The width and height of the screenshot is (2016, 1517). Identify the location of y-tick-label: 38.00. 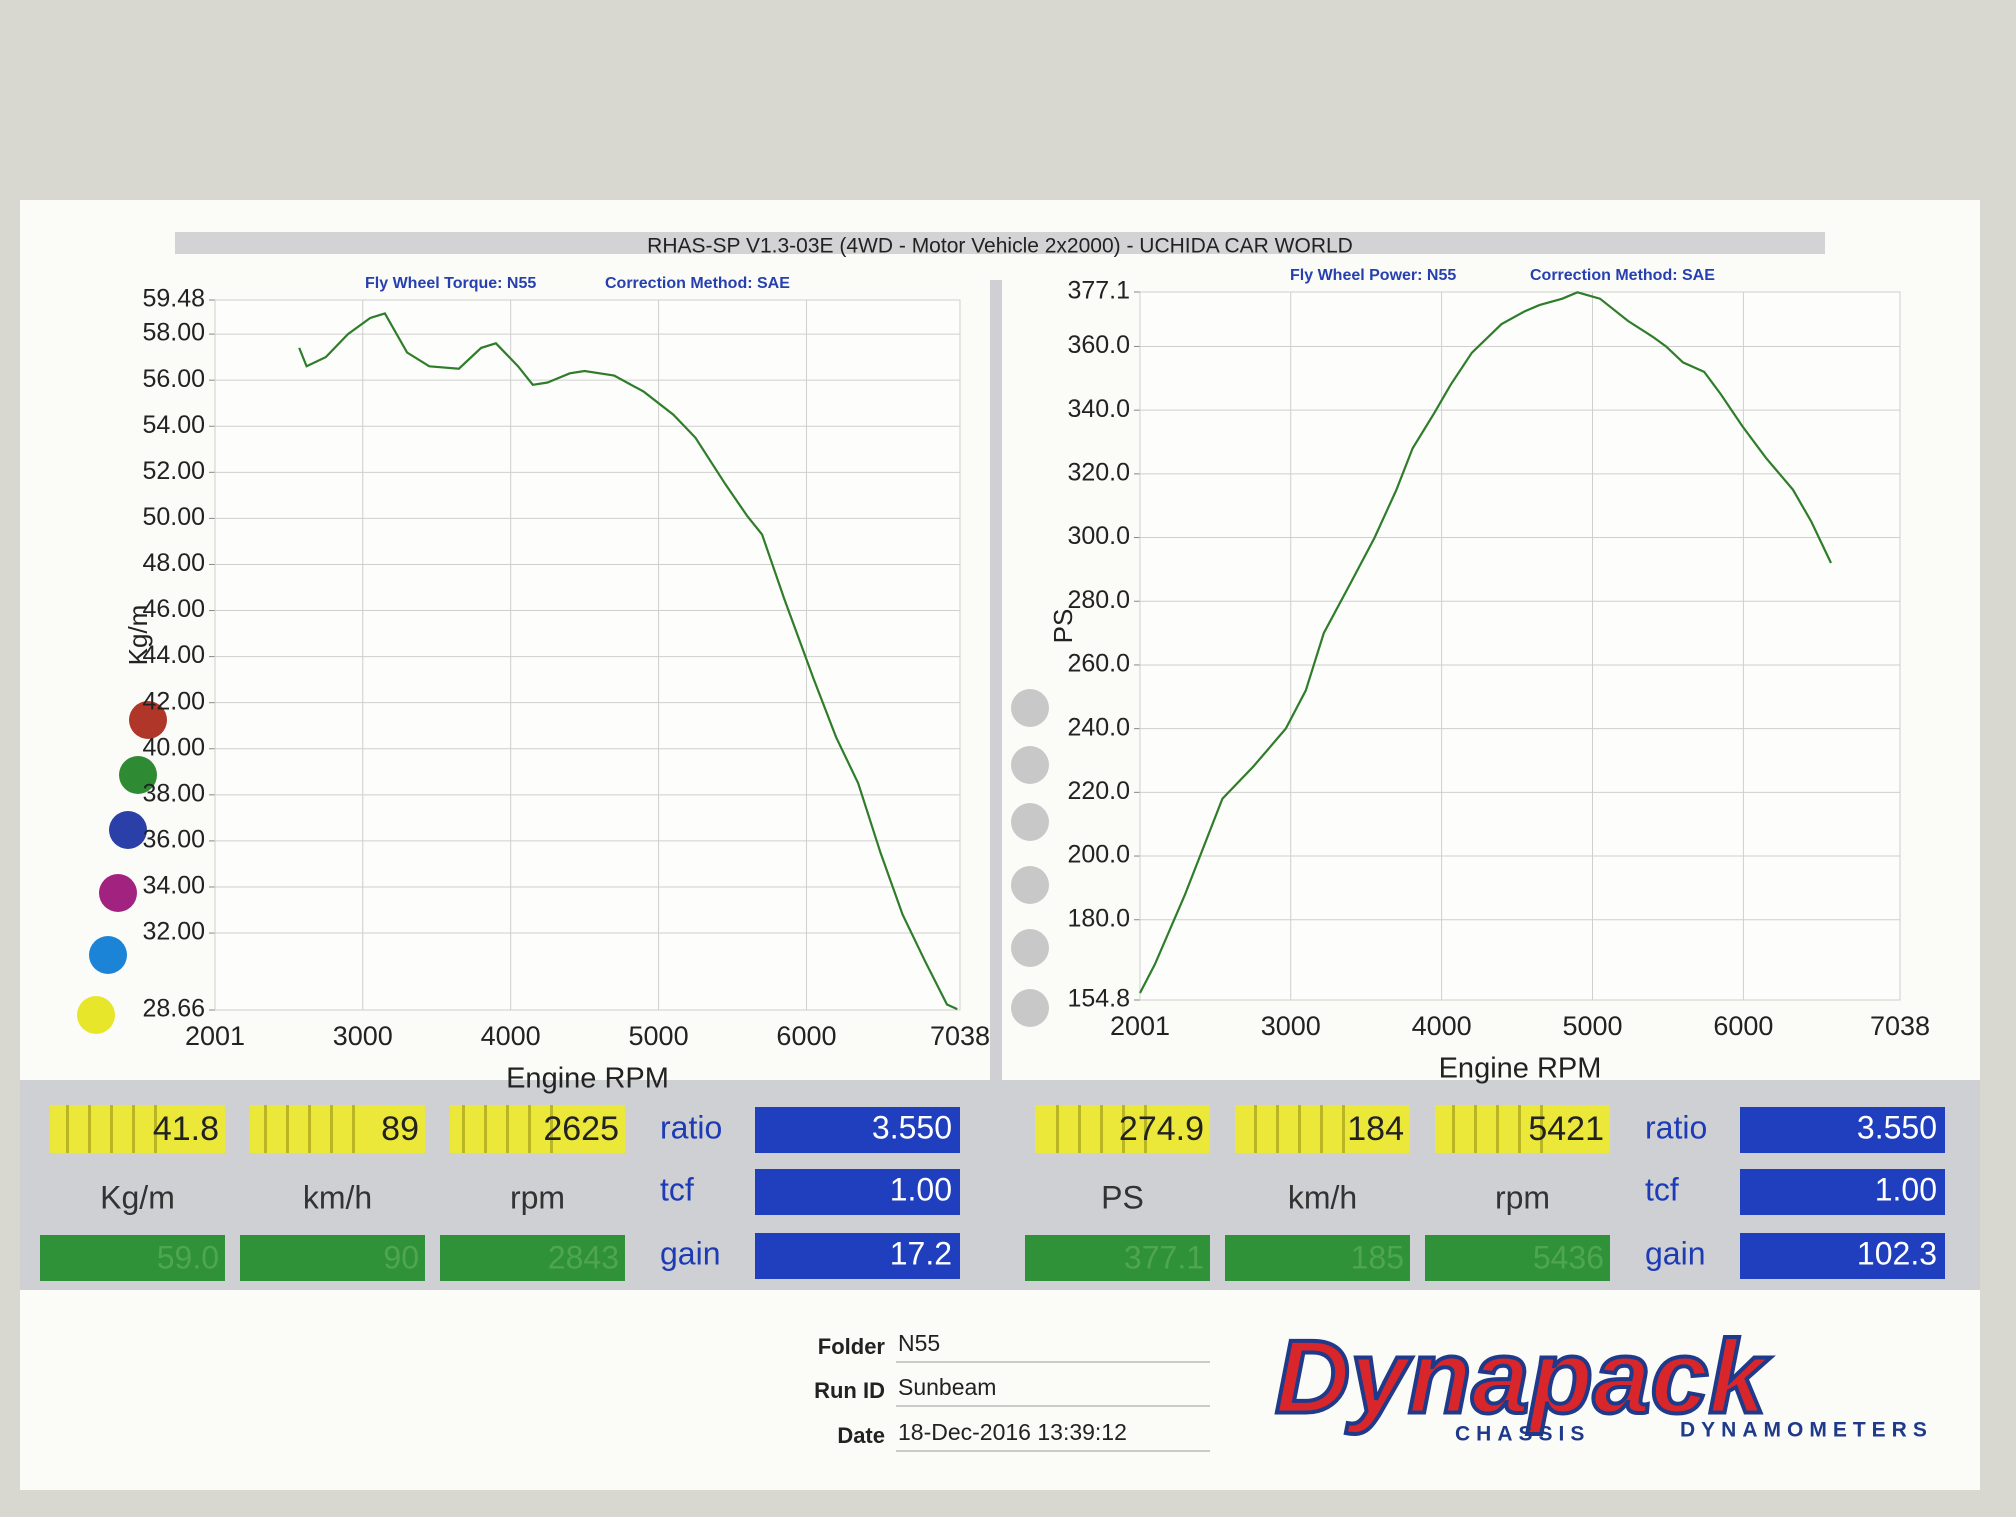
(173, 793).